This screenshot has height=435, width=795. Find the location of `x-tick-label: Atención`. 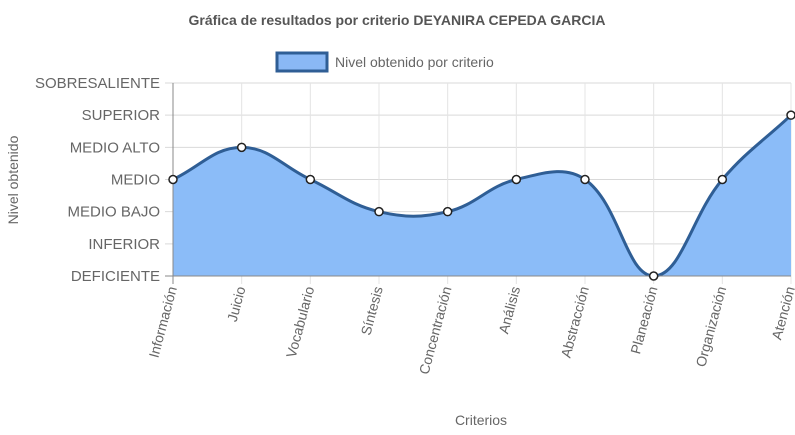

x-tick-label: Atención is located at coordinates (781, 313).